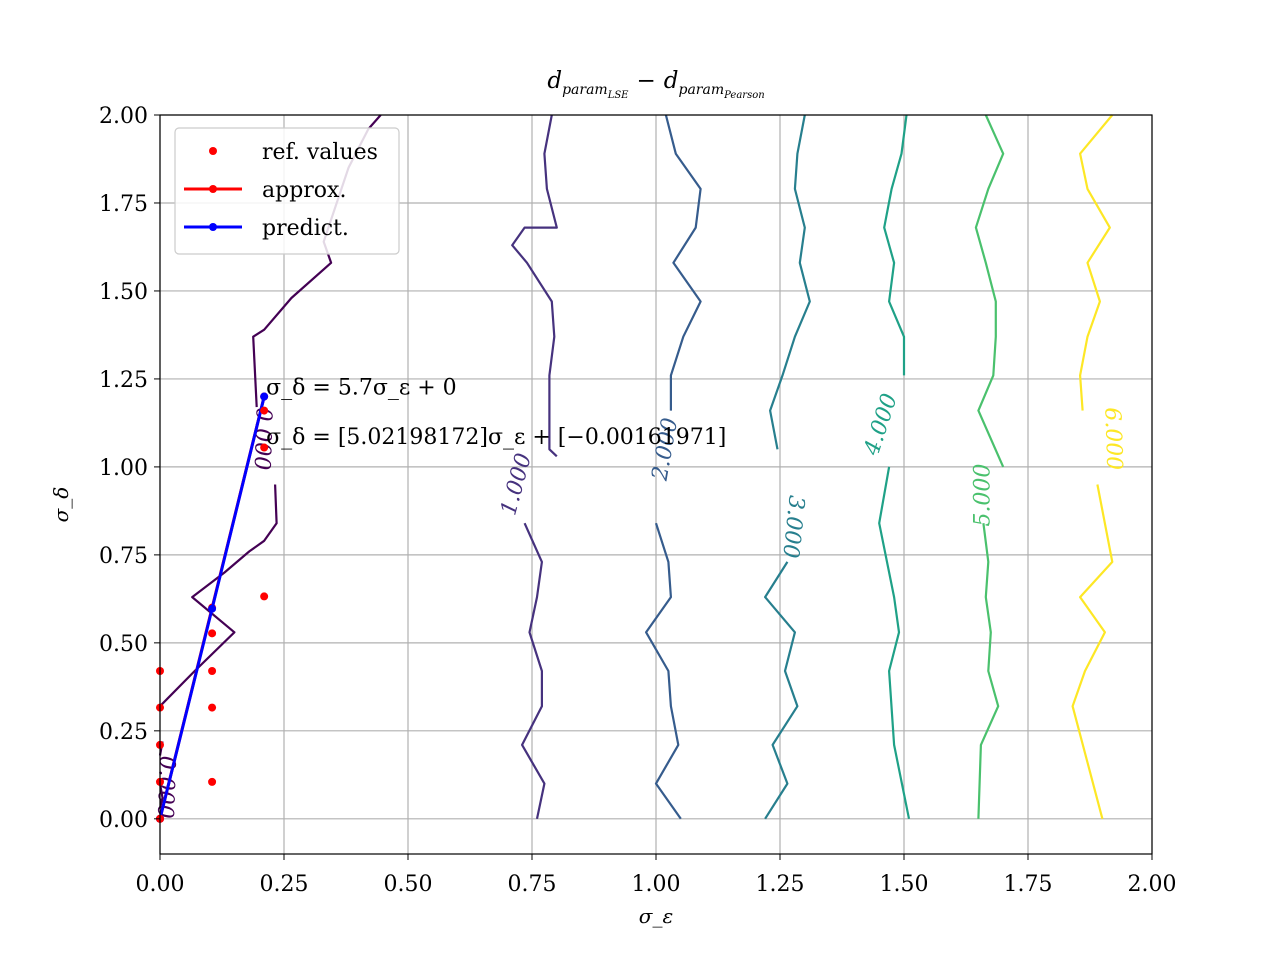 Image resolution: width=1280 pixels, height=960 pixels. I want to click on contour-label: 4.000, so click(881, 425).